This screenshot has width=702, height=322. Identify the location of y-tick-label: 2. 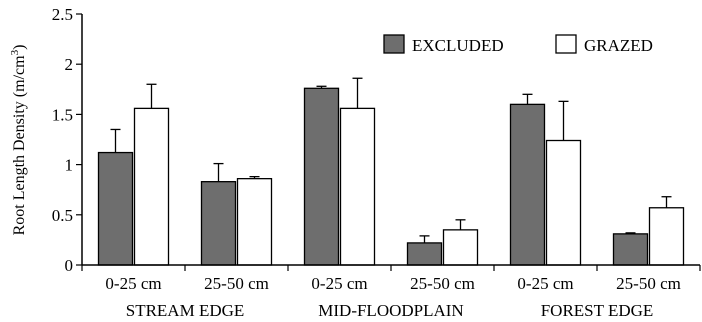
(69, 64).